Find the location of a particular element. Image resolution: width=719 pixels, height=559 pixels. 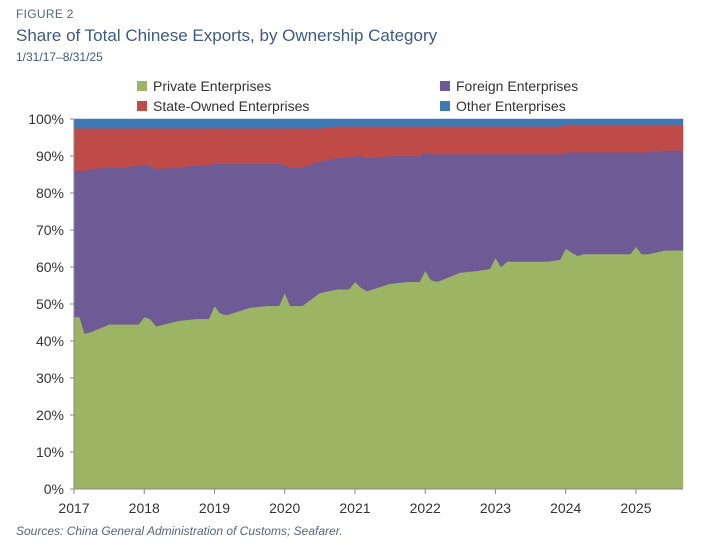

x-tick-label: 2023 is located at coordinates (495, 508).